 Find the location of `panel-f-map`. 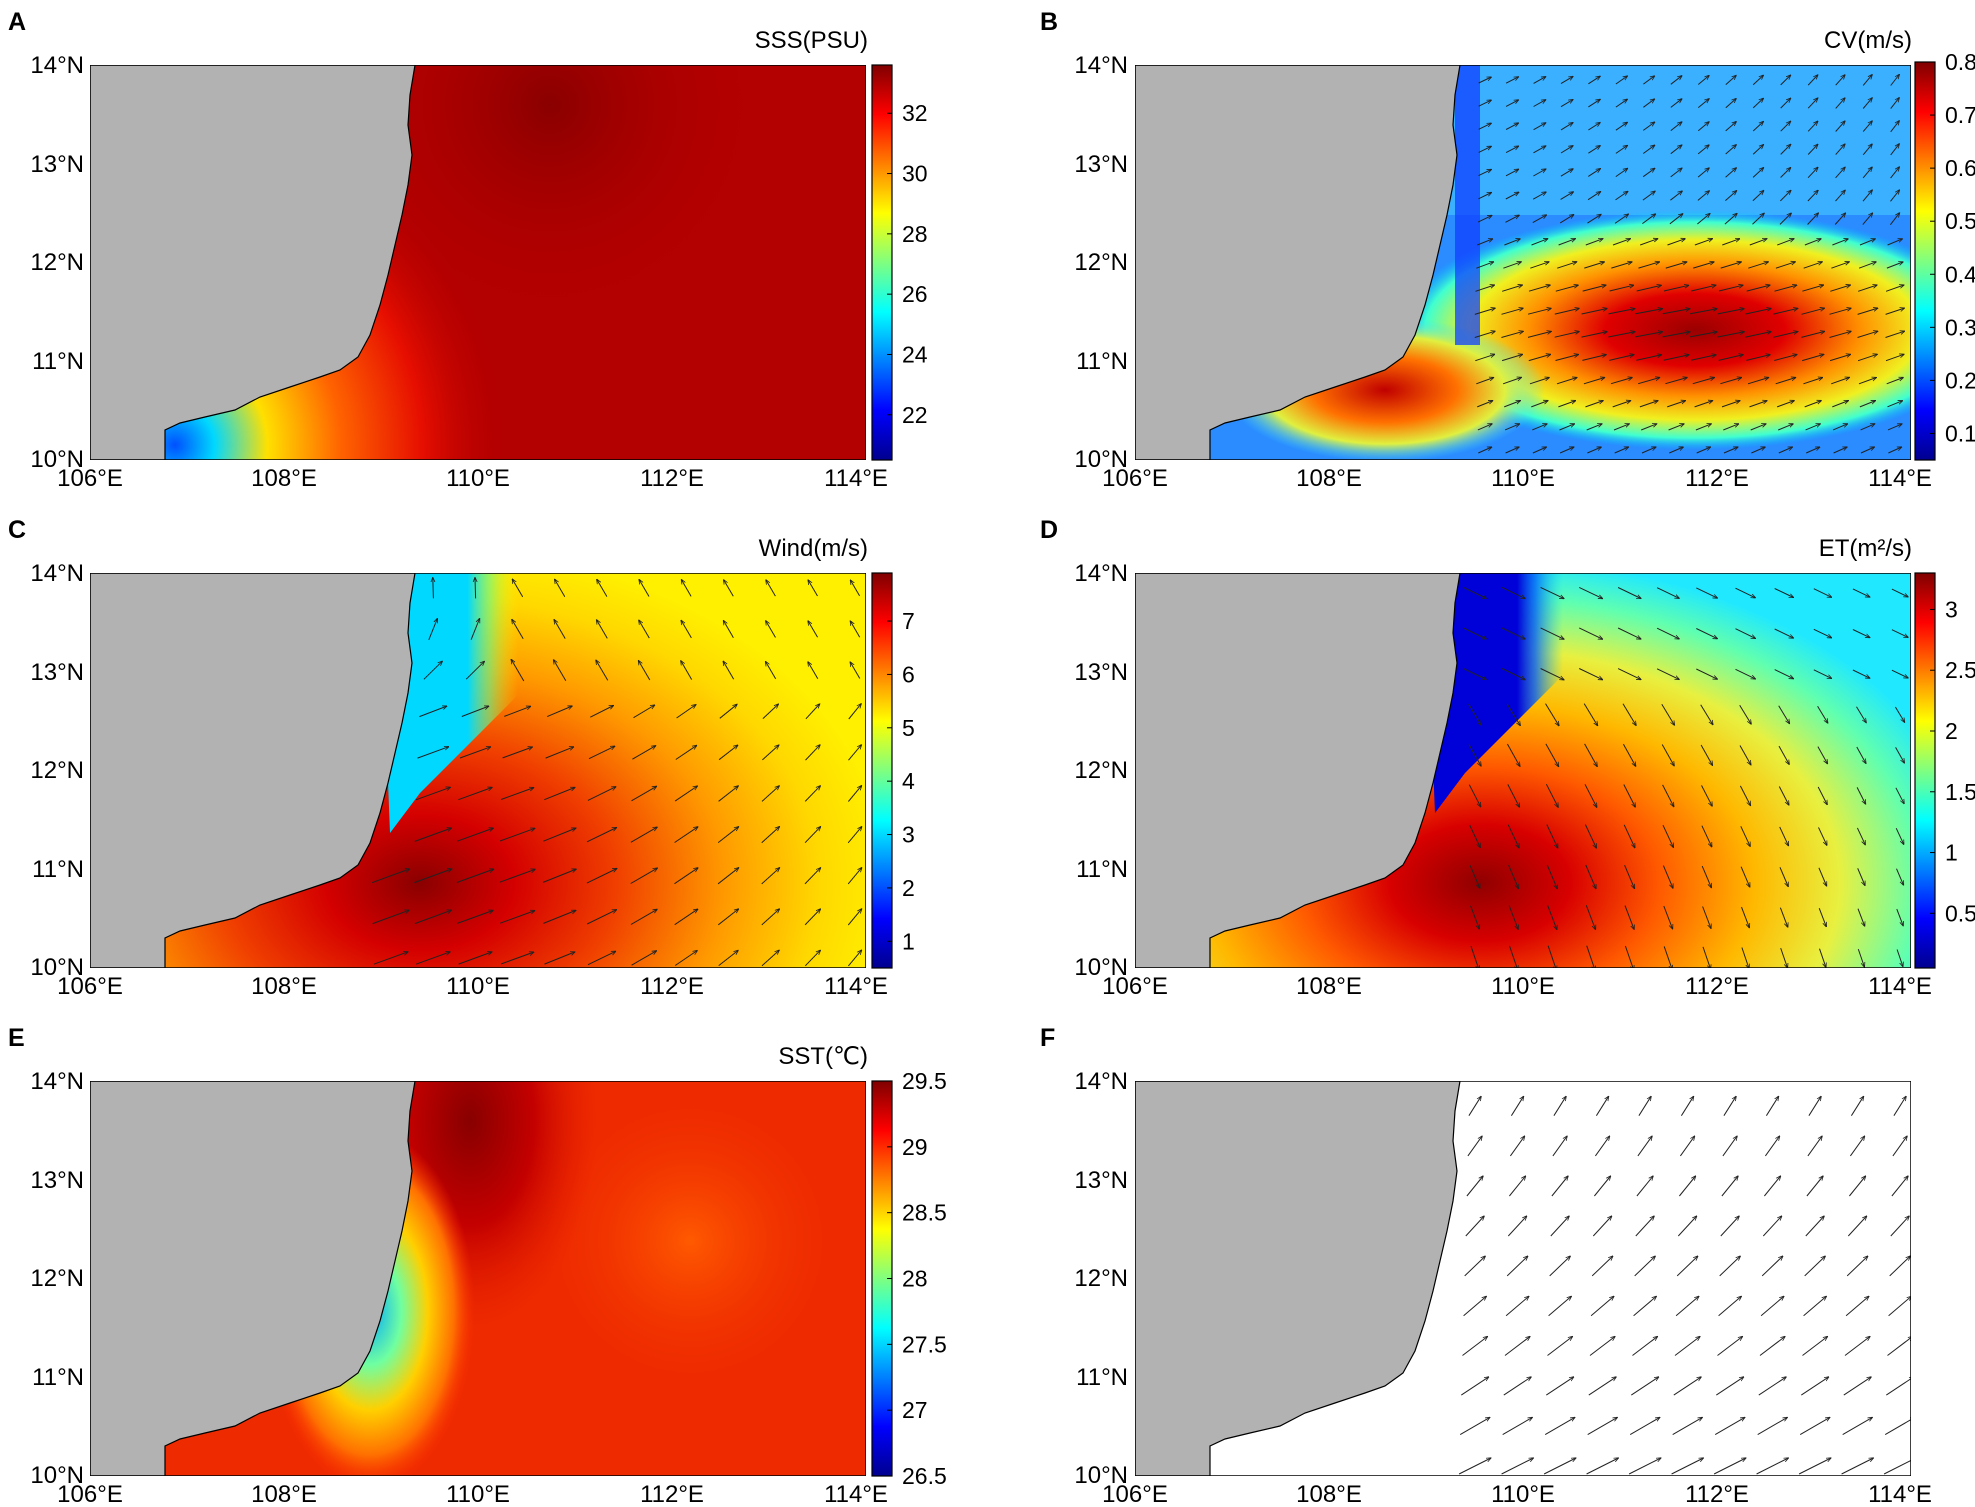

panel-f-map is located at coordinates (1523, 1278).